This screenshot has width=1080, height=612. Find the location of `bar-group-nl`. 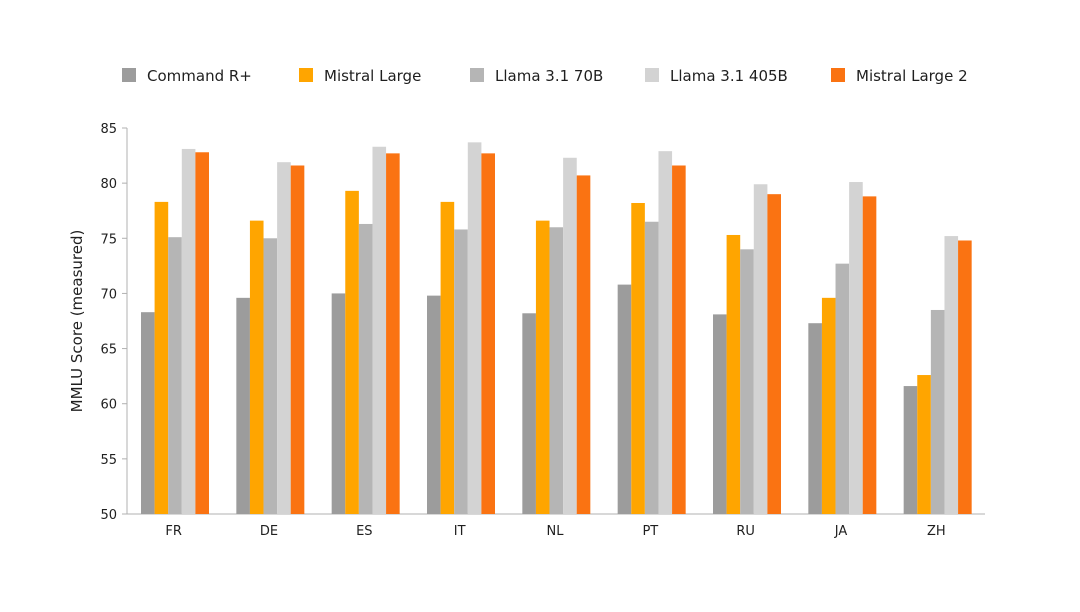

bar-group-nl is located at coordinates (556, 335).